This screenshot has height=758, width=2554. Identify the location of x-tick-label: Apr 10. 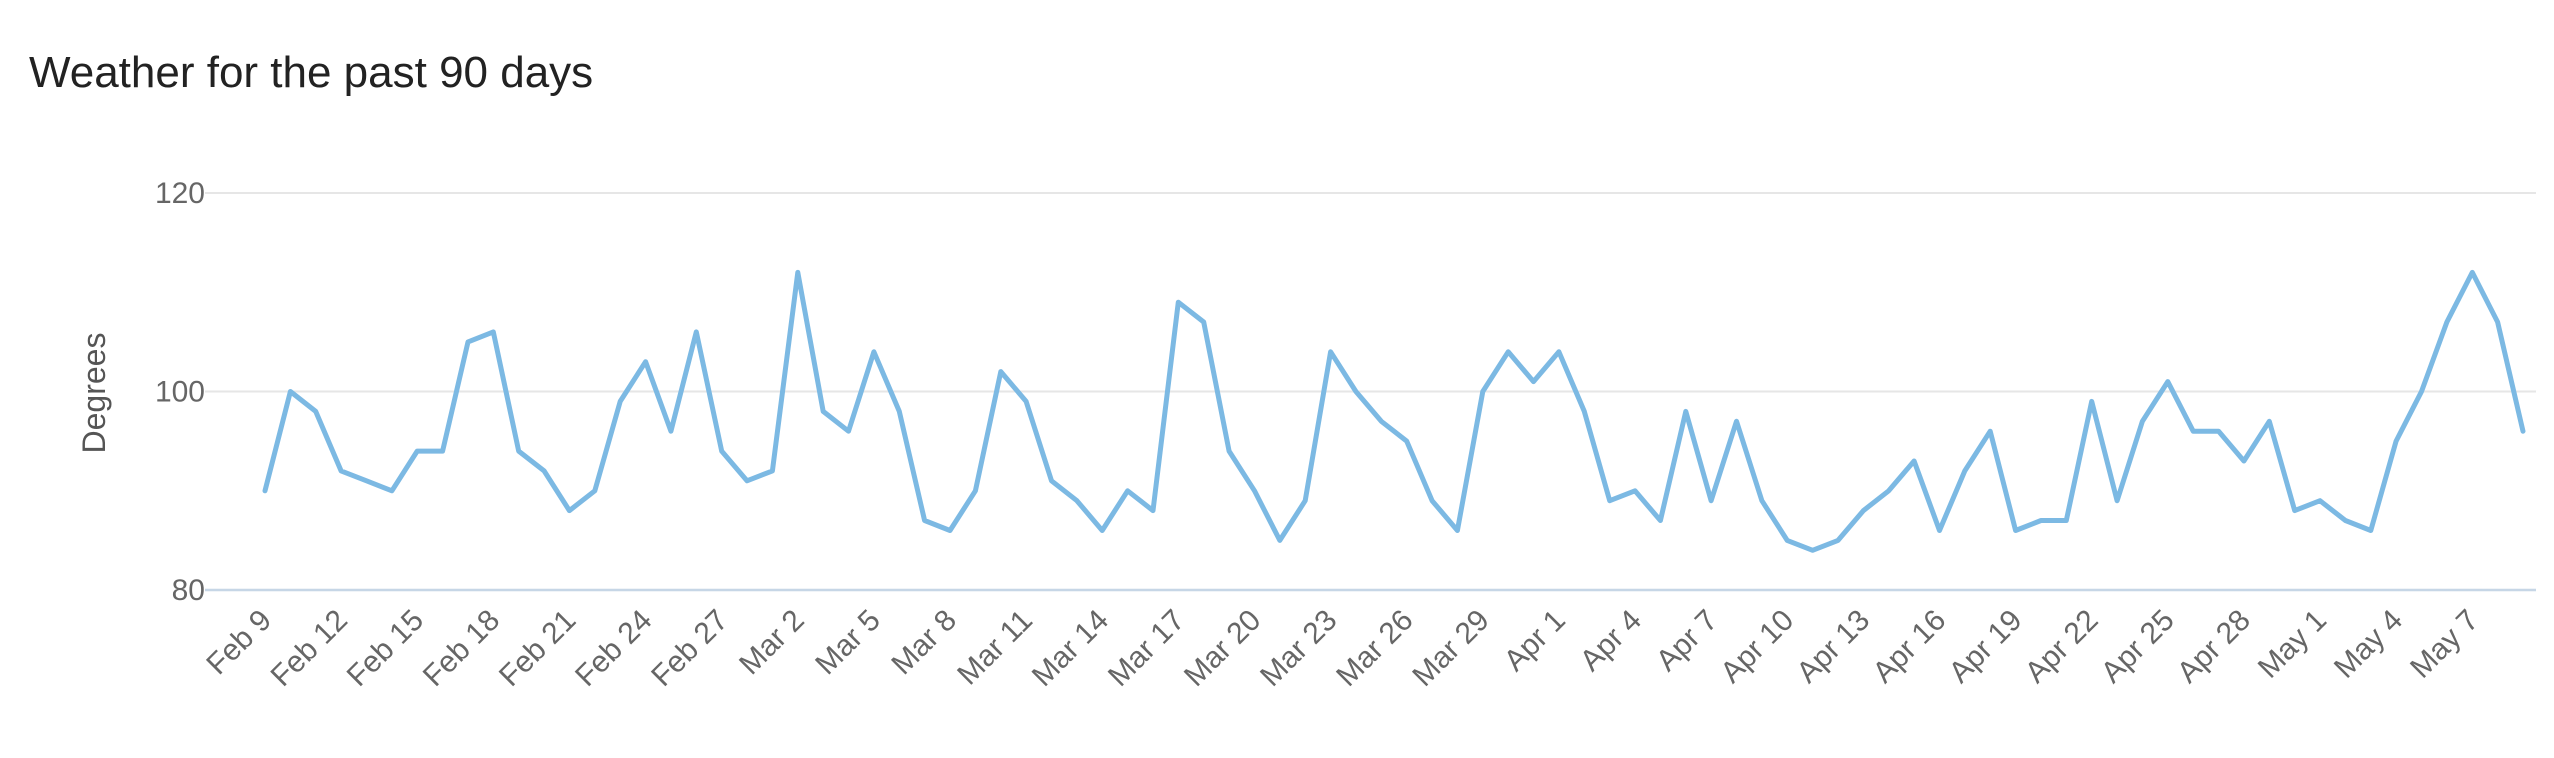
(1757, 647).